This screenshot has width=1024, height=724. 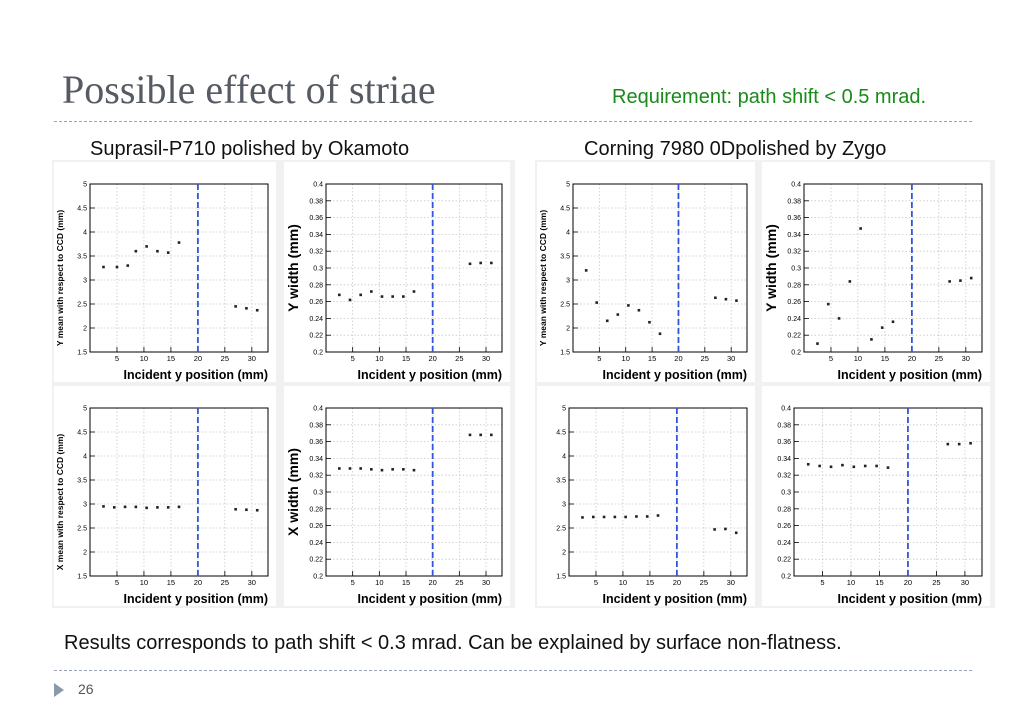 I want to click on chart-okamoto-x-width-y-tick-label: 0.28, so click(x=316, y=509).